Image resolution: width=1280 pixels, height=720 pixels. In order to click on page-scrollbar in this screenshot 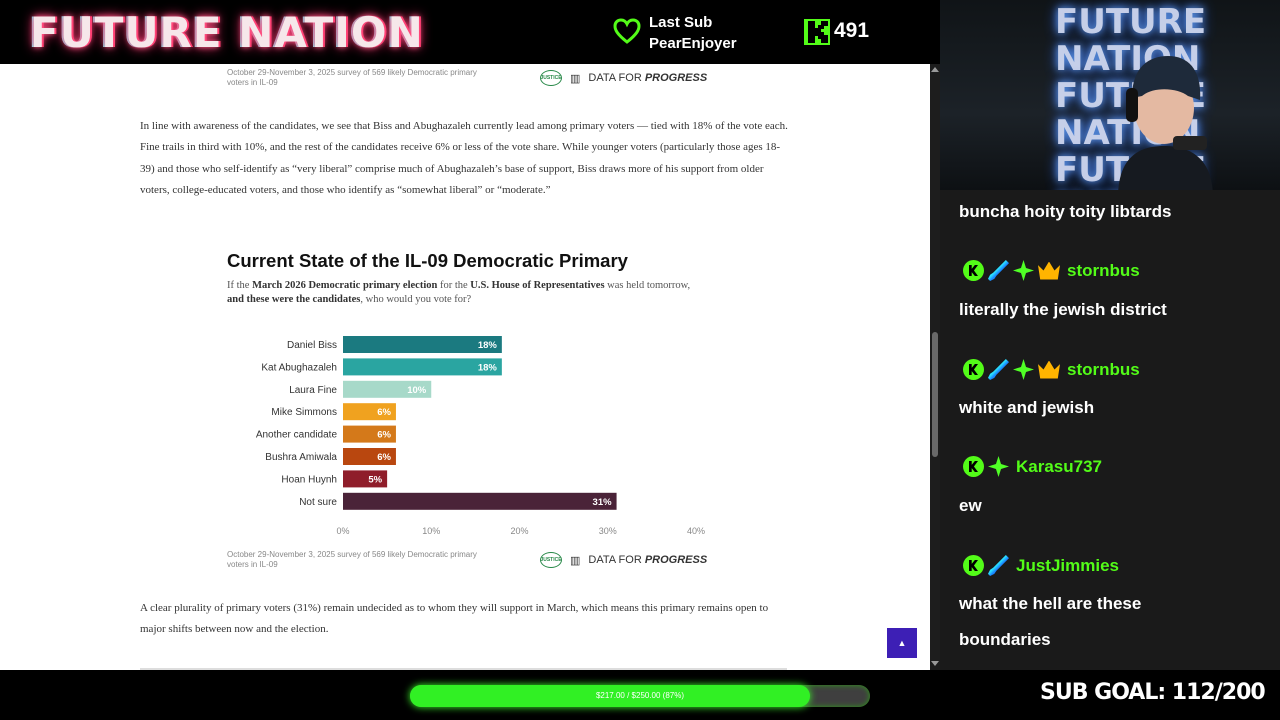, I will do `click(935, 367)`.